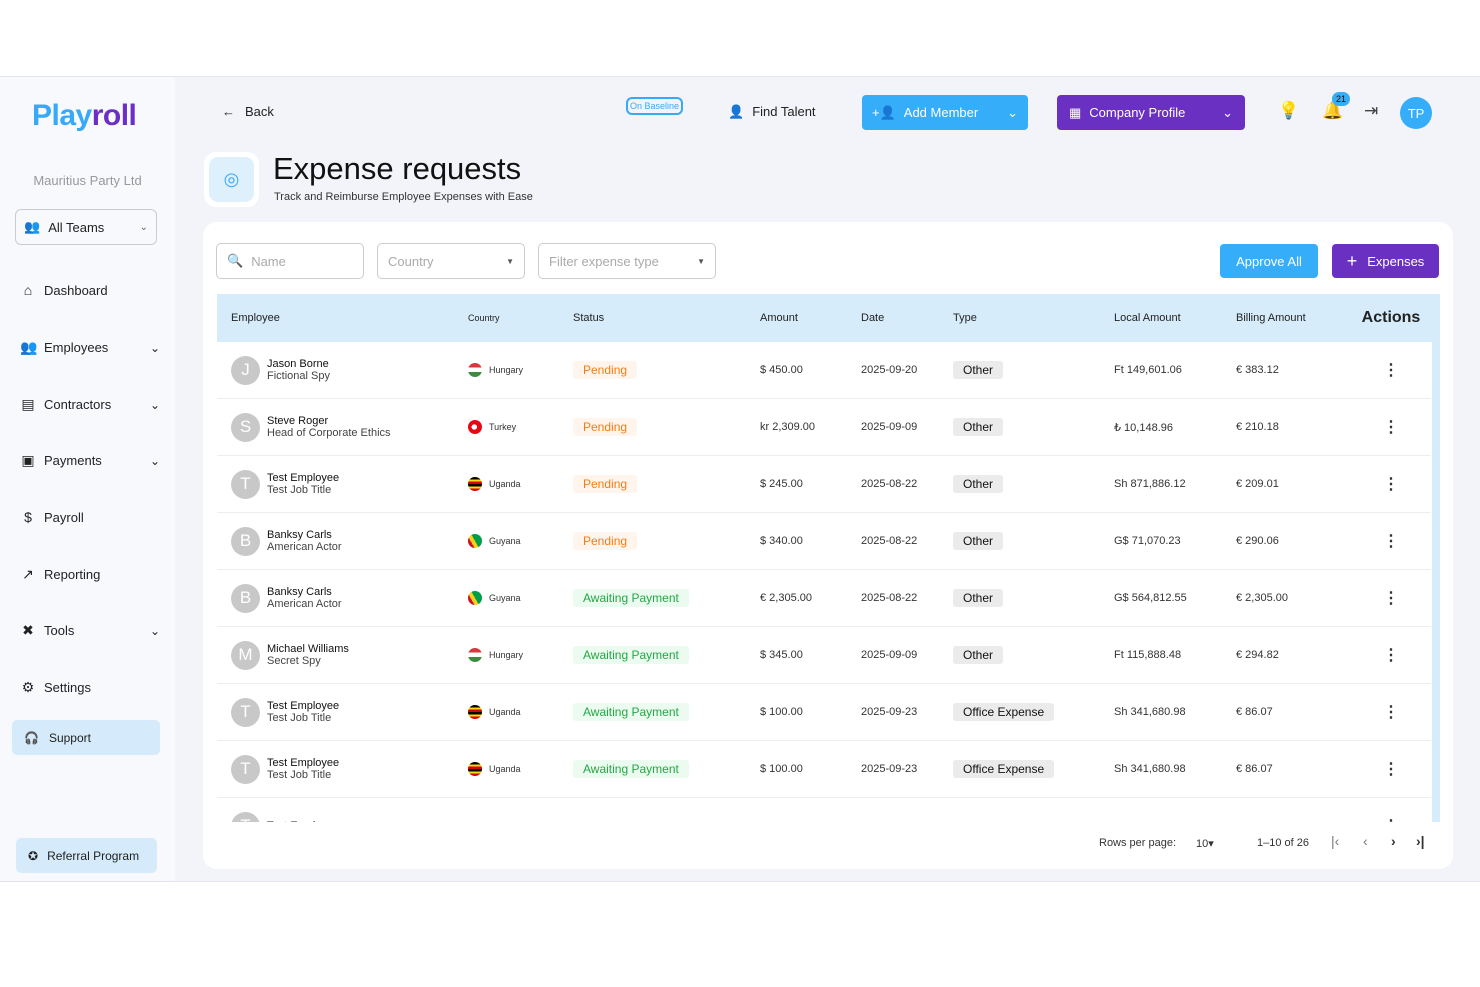  Describe the element at coordinates (772, 112) in the screenshot. I see `find-talent-button: 👤 Find Talent` at that location.